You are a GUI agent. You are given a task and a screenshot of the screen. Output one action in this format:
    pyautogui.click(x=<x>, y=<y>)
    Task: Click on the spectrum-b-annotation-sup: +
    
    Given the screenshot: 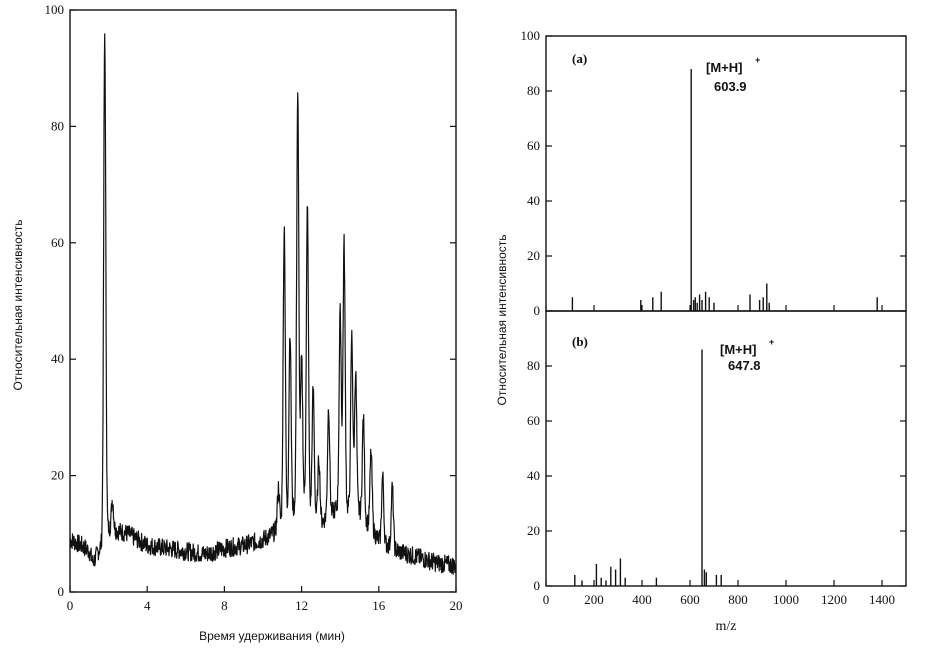 What is the action you would take?
    pyautogui.click(x=771, y=342)
    